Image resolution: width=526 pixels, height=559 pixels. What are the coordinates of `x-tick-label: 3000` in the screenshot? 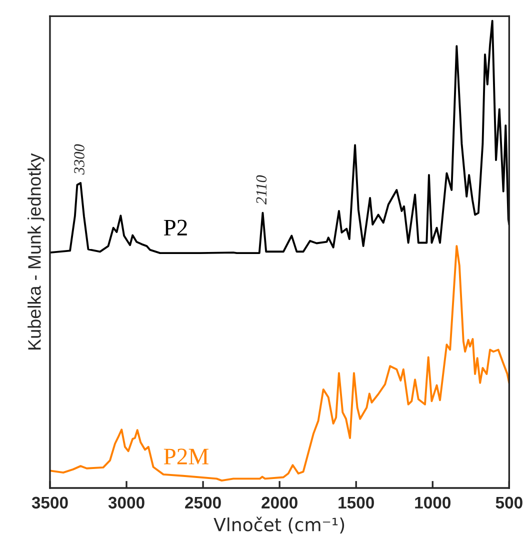 It's located at (126, 502).